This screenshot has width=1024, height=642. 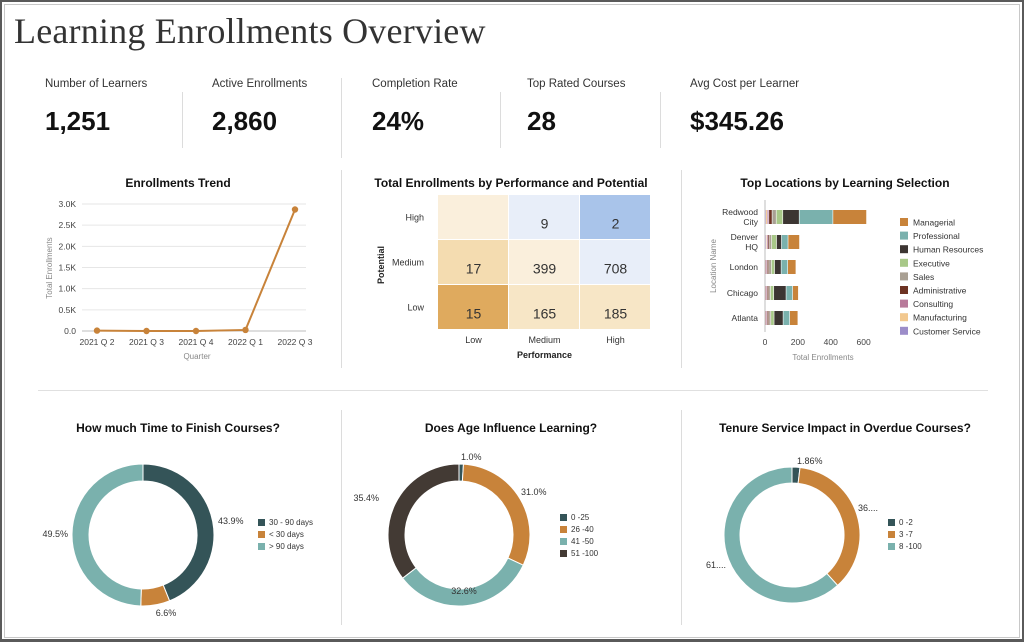 What do you see at coordinates (68, 289) in the screenshot?
I see `y-tick-label: 1.0K` at bounding box center [68, 289].